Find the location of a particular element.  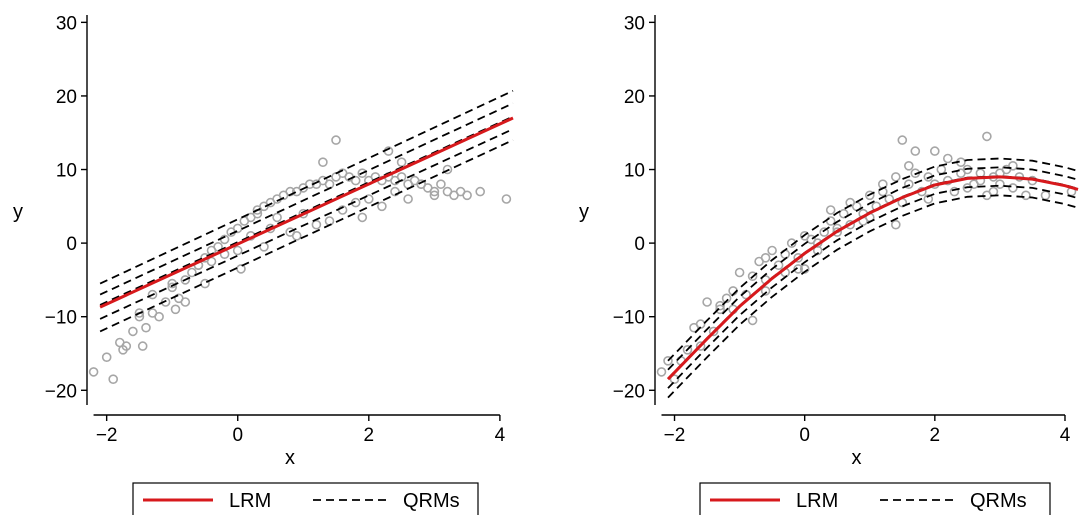

legend-label-lrm: LRM is located at coordinates (817, 501).